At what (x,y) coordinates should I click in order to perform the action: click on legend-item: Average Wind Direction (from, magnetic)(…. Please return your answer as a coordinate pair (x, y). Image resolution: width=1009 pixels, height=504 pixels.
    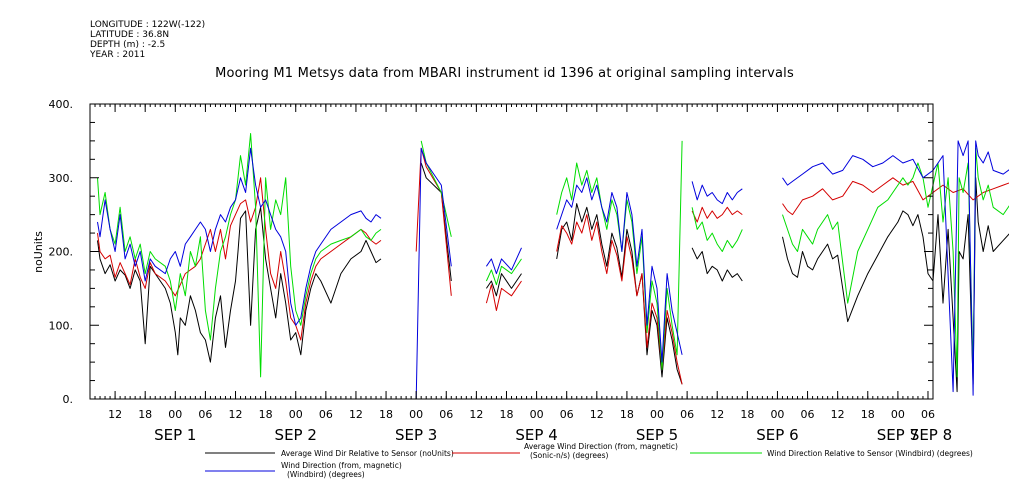
    Looking at the image, I should click on (565, 451).